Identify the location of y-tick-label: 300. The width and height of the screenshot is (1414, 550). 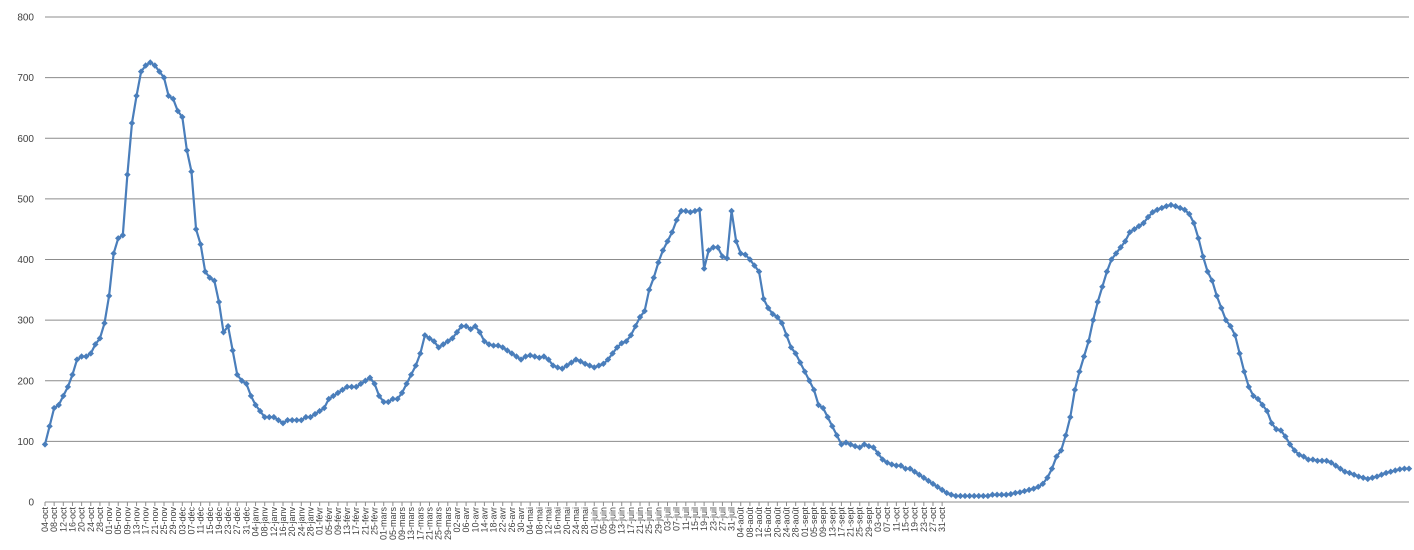
(25, 321).